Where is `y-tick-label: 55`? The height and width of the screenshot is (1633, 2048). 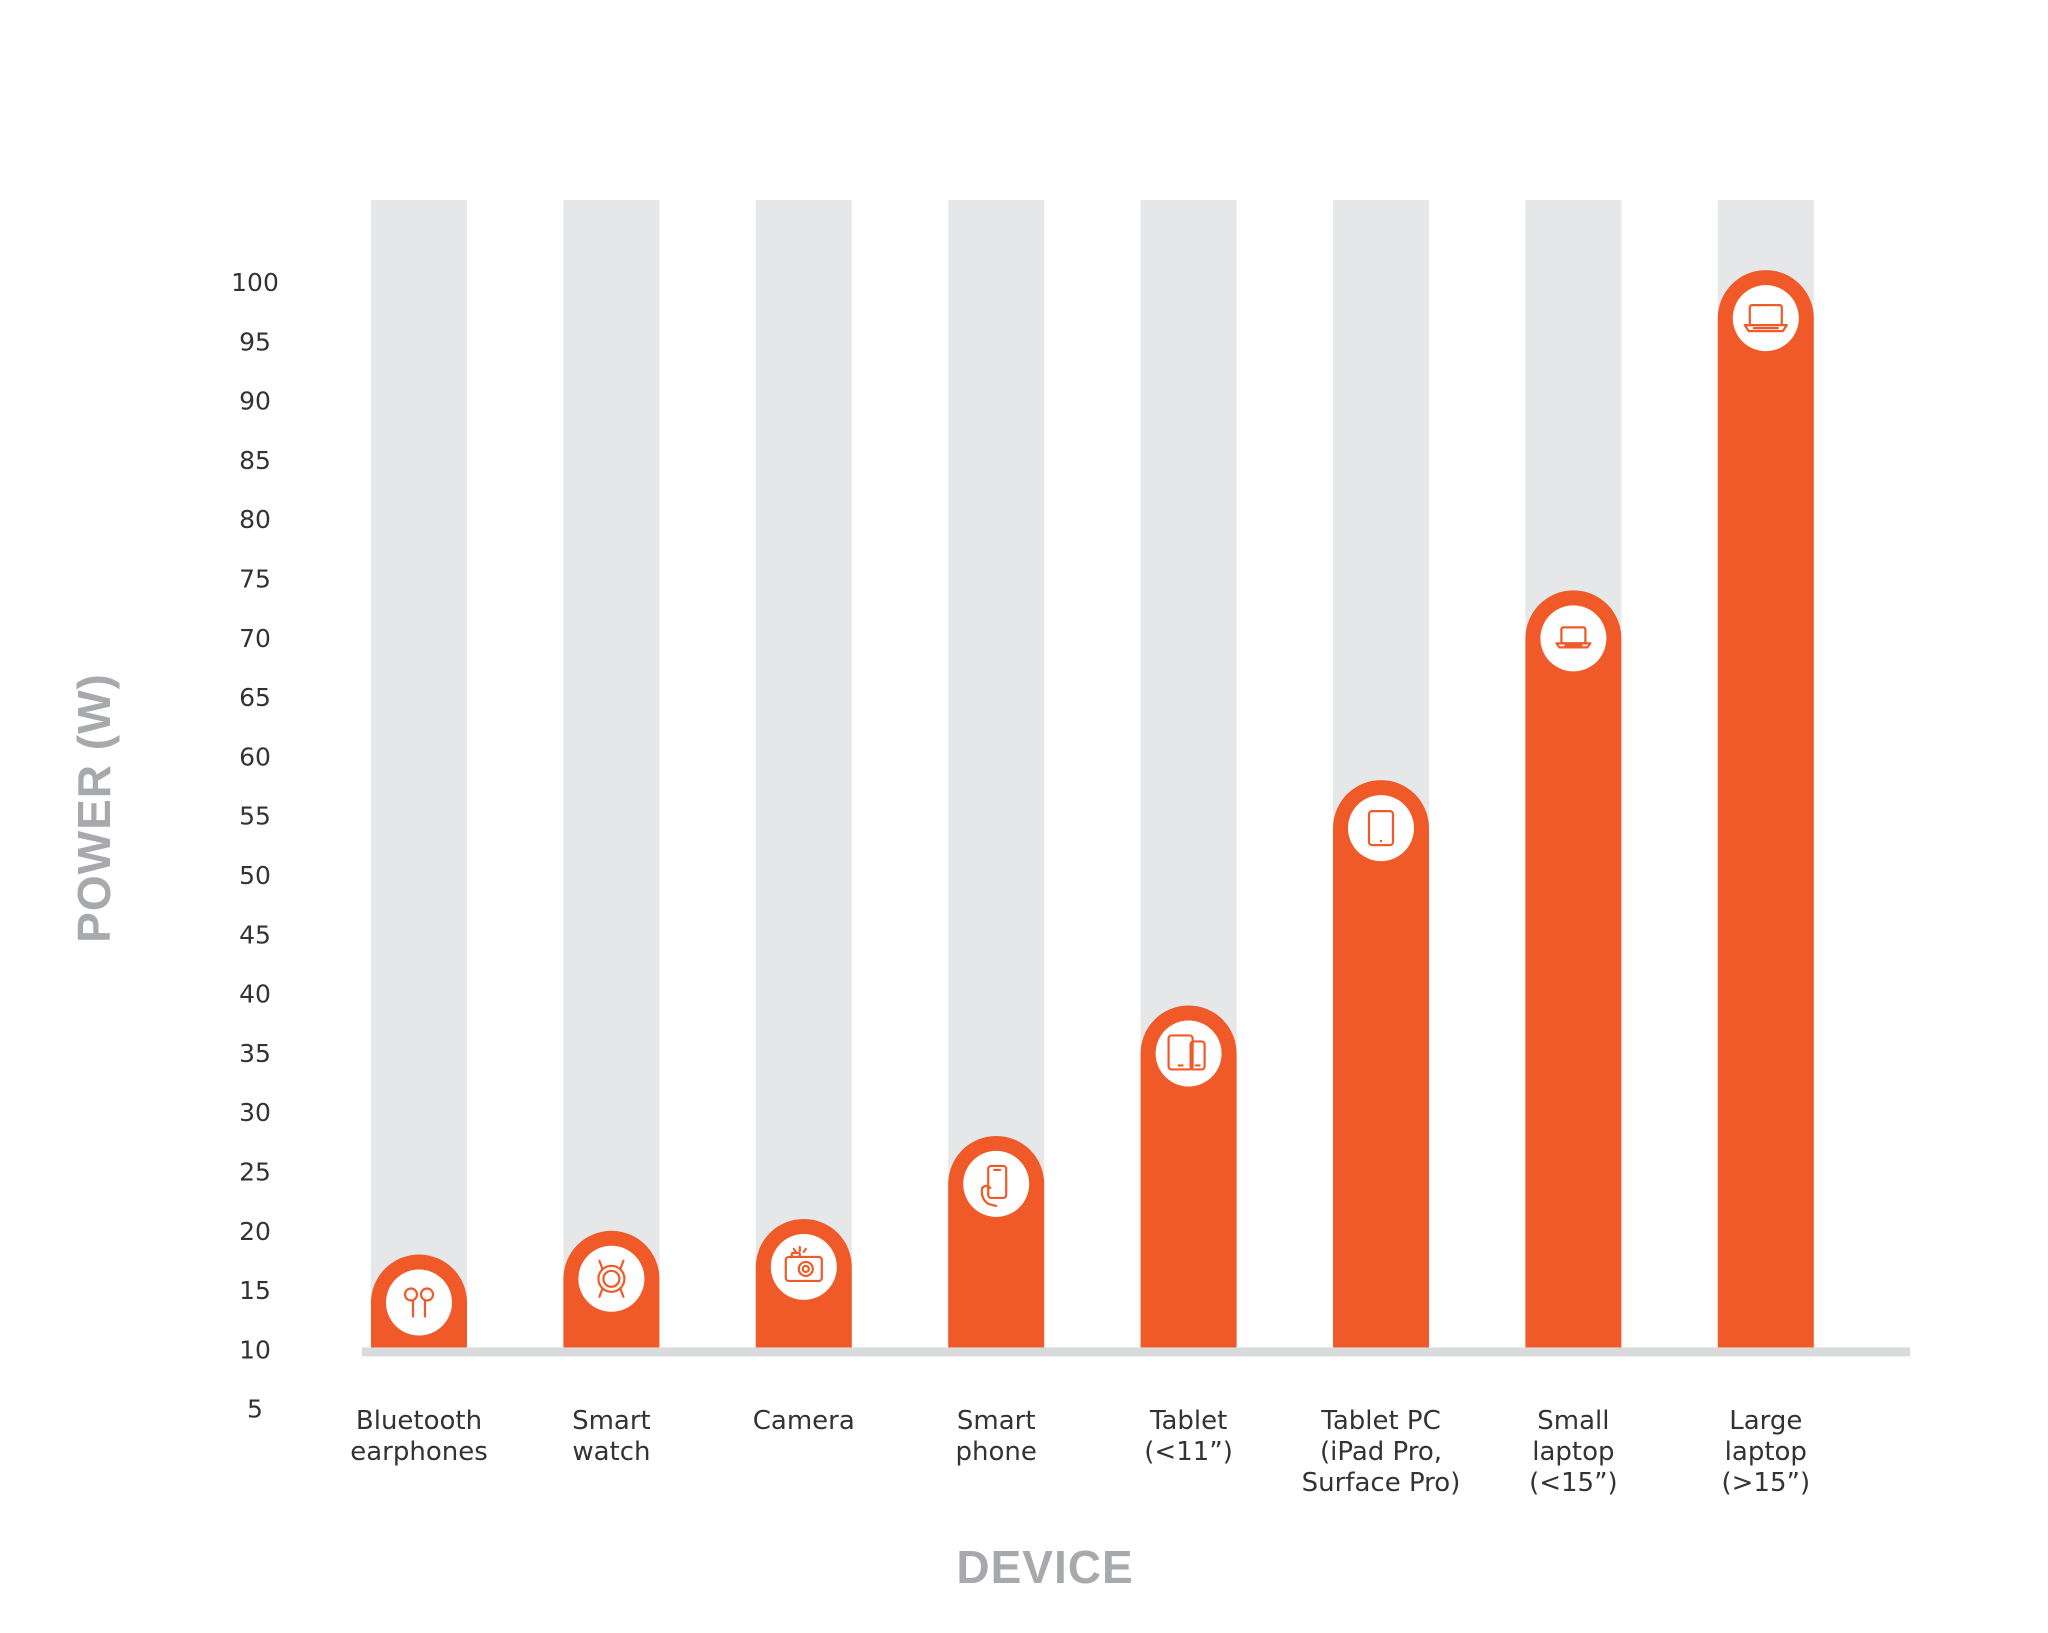
y-tick-label: 55 is located at coordinates (255, 816).